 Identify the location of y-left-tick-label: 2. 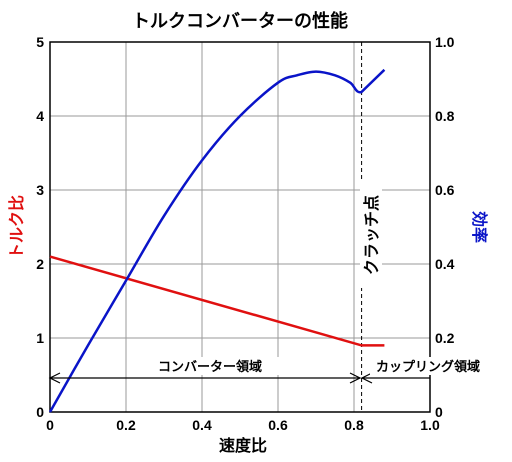
(40, 264).